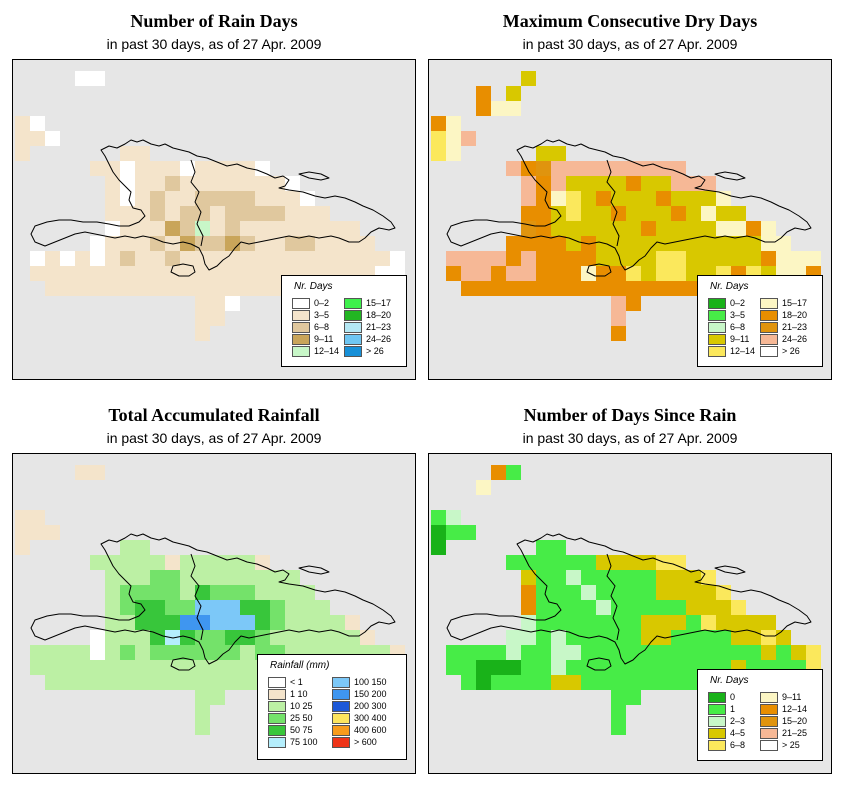 The image size is (853, 793). What do you see at coordinates (785, 328) in the screenshot?
I see `legend-item: 21–23` at bounding box center [785, 328].